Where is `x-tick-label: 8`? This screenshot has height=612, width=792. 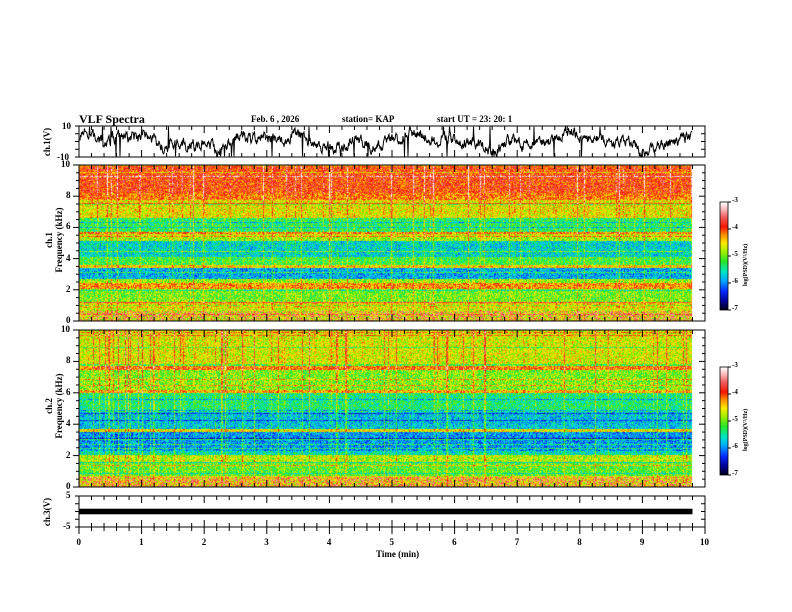
x-tick-label: 8 is located at coordinates (579, 542).